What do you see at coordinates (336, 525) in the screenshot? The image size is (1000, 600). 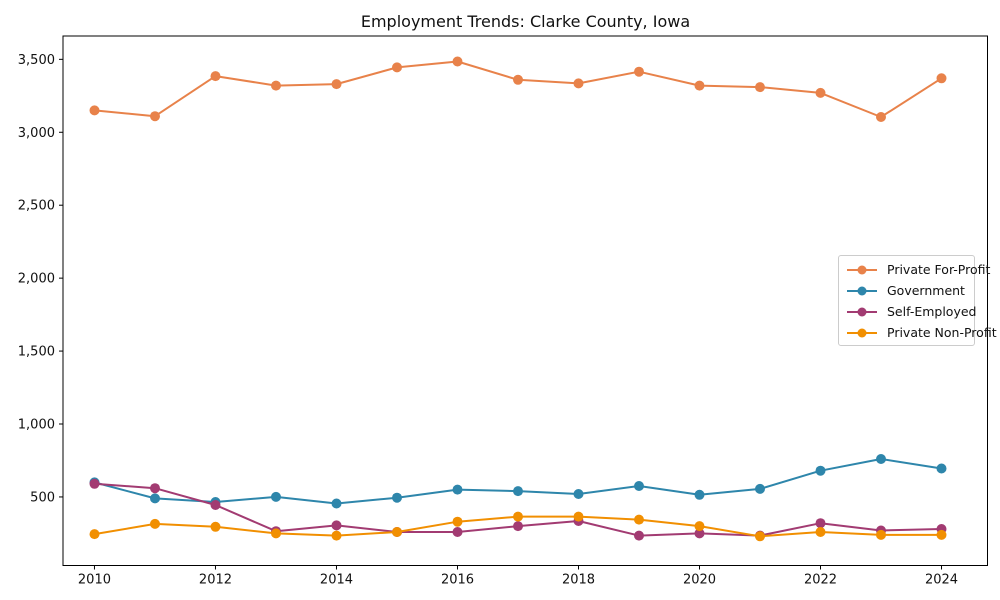 I see `data-point-self-employed-2014` at bounding box center [336, 525].